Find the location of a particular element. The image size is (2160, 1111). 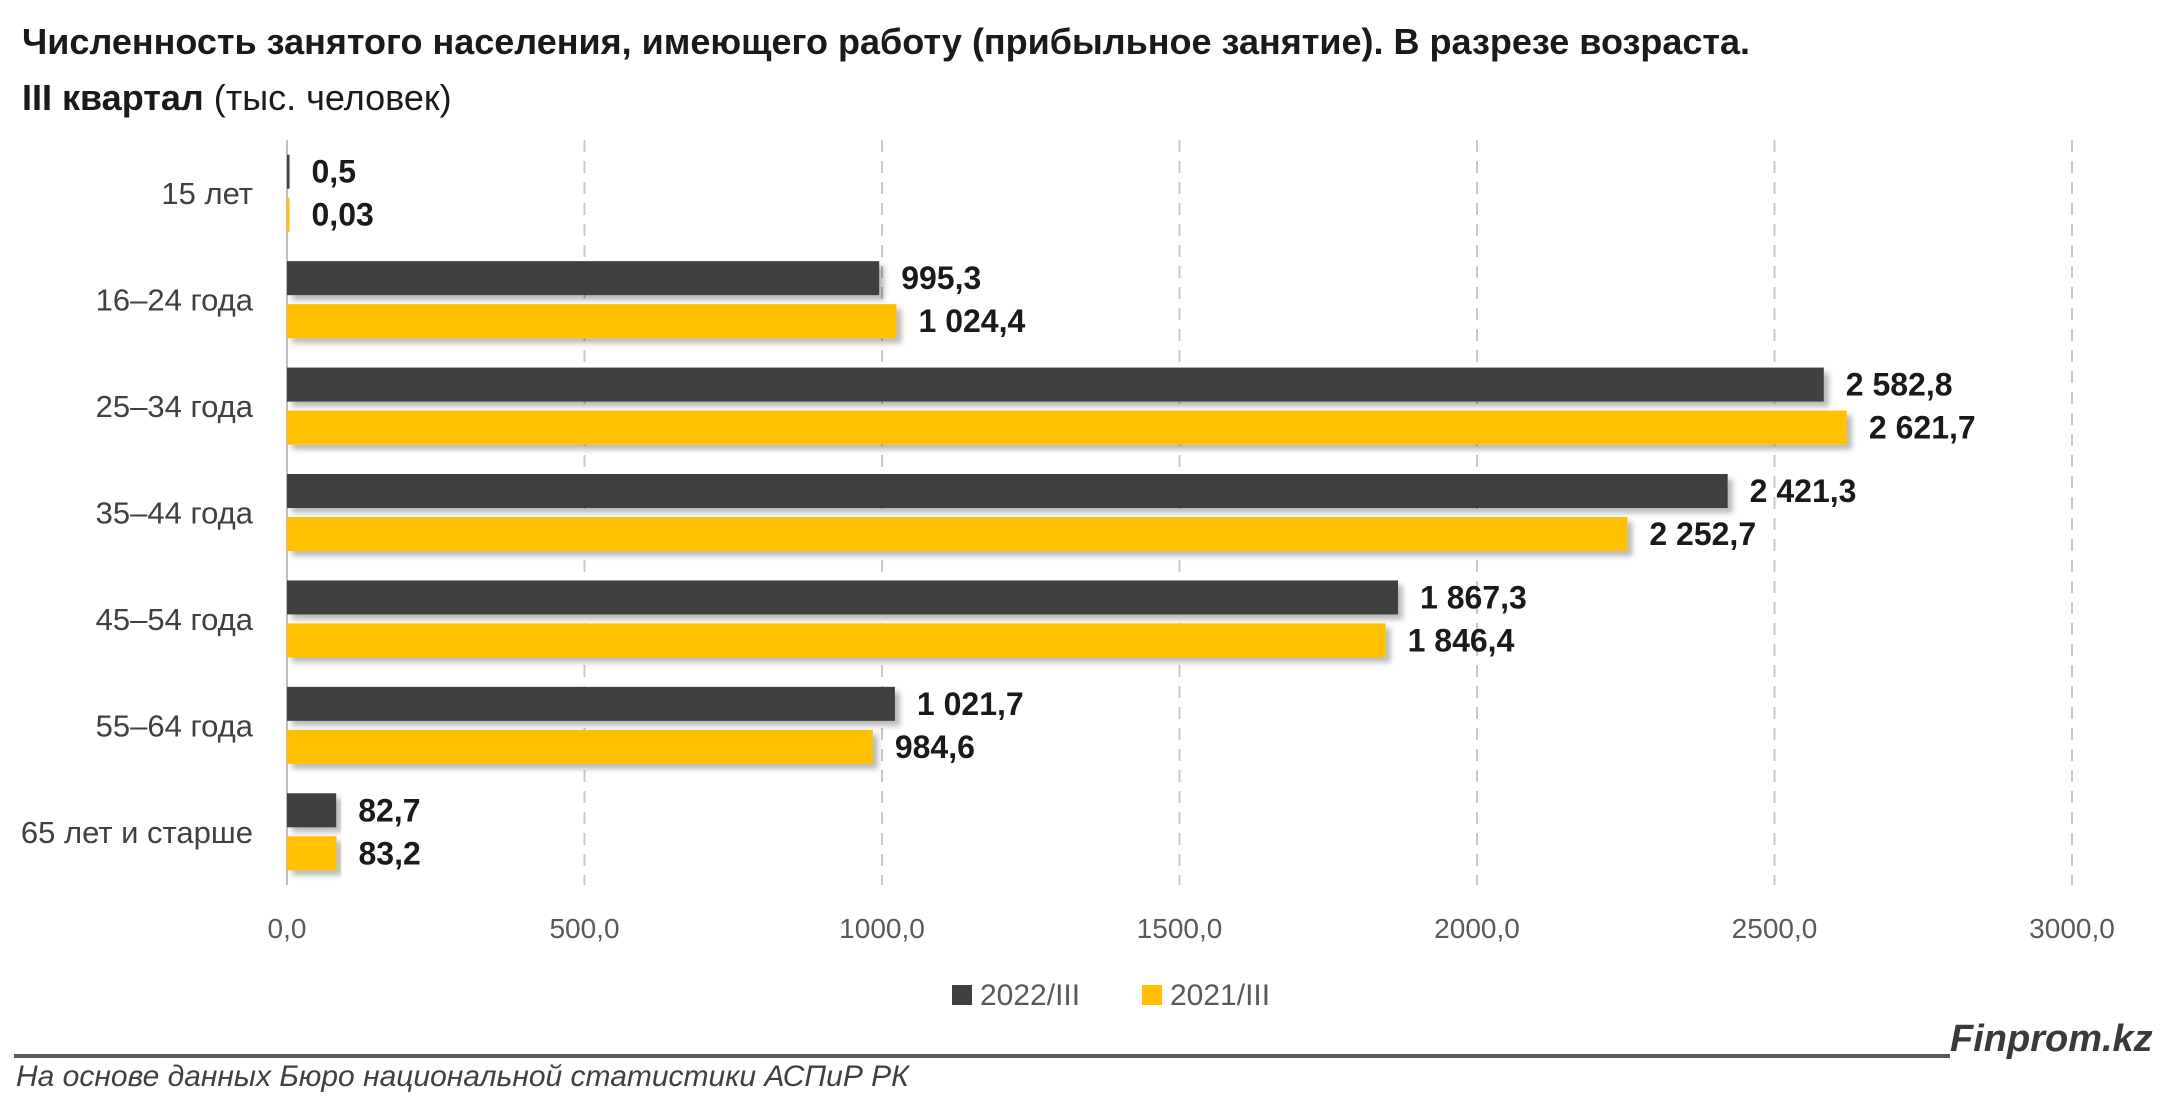

data-label: 984,6 is located at coordinates (935, 747).